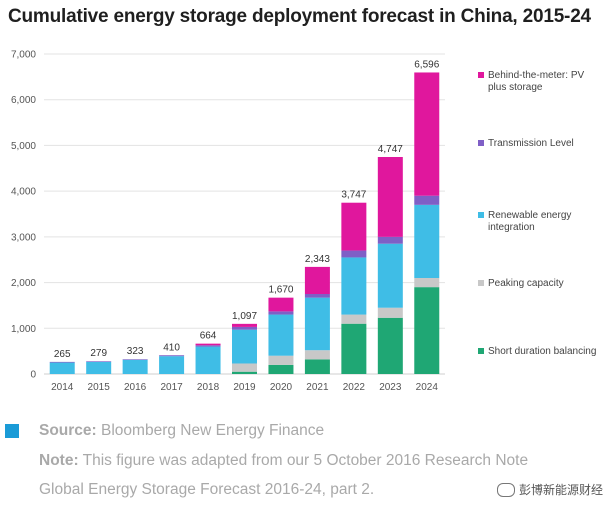  Describe the element at coordinates (23, 100) in the screenshot. I see `y-tick-label: 6,000` at that location.